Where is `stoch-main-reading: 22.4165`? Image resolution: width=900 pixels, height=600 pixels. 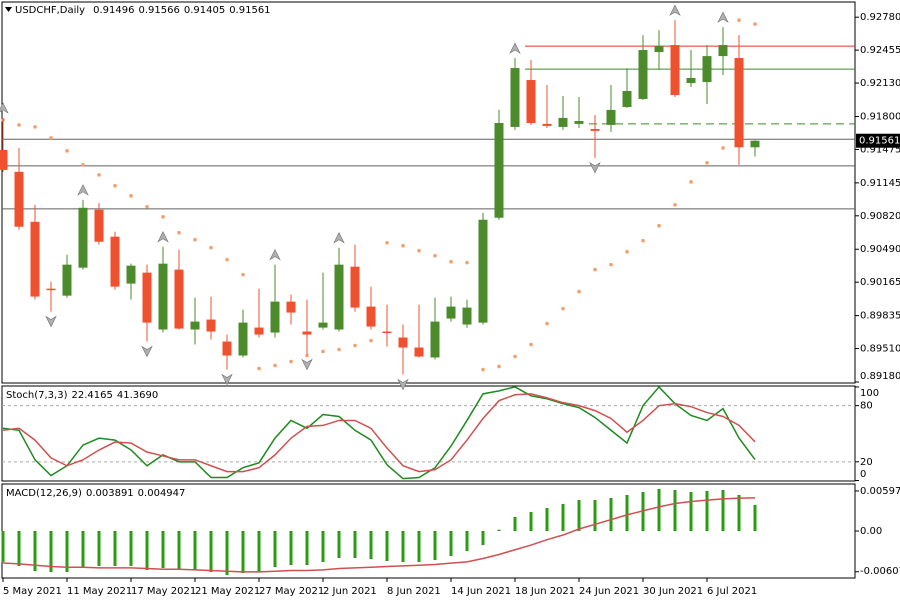
stoch-main-reading: 22.4165 is located at coordinates (91, 395).